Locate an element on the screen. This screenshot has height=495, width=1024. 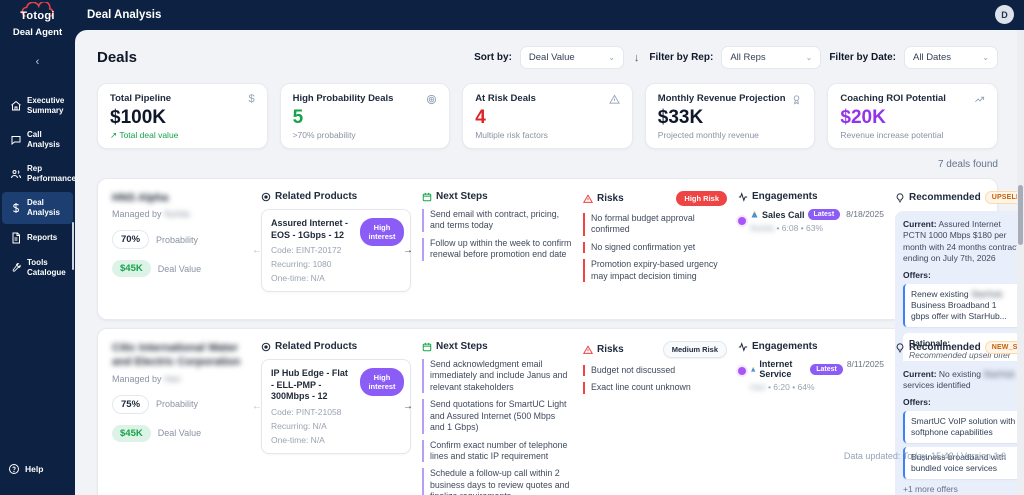
product-name: Assured Internet - EOS - 1Gbps - 12 is located at coordinates (310, 229).